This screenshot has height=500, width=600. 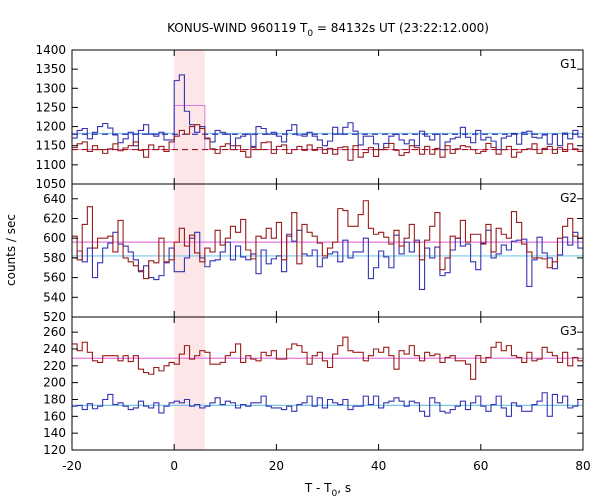 I want to click on y-tick-label: 120, so click(x=54, y=450).